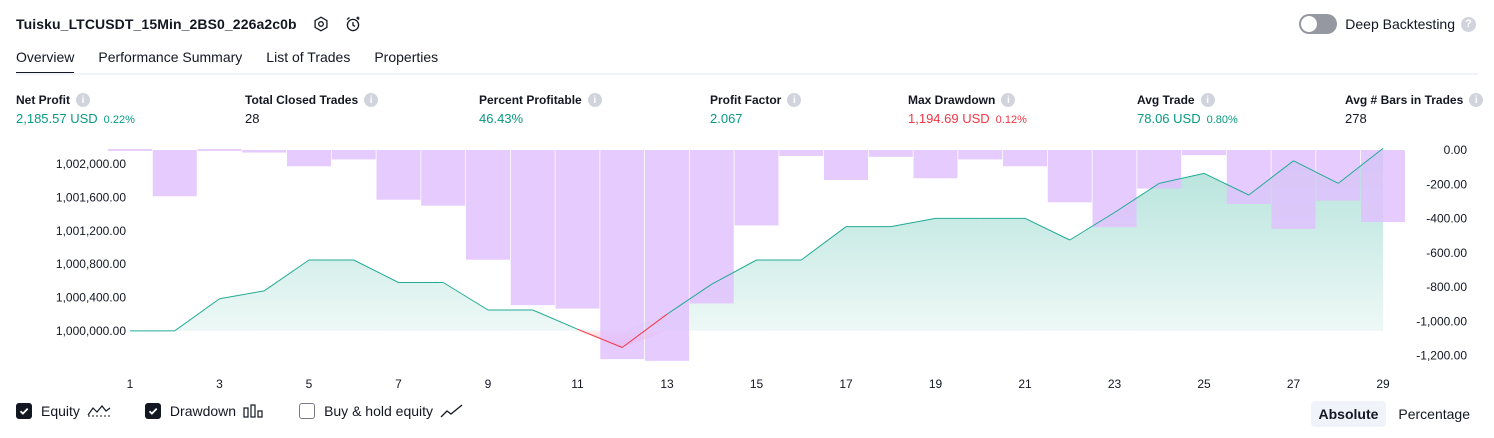 This screenshot has width=1494, height=438. I want to click on right-axis-tick: -600.00, so click(1446, 253).